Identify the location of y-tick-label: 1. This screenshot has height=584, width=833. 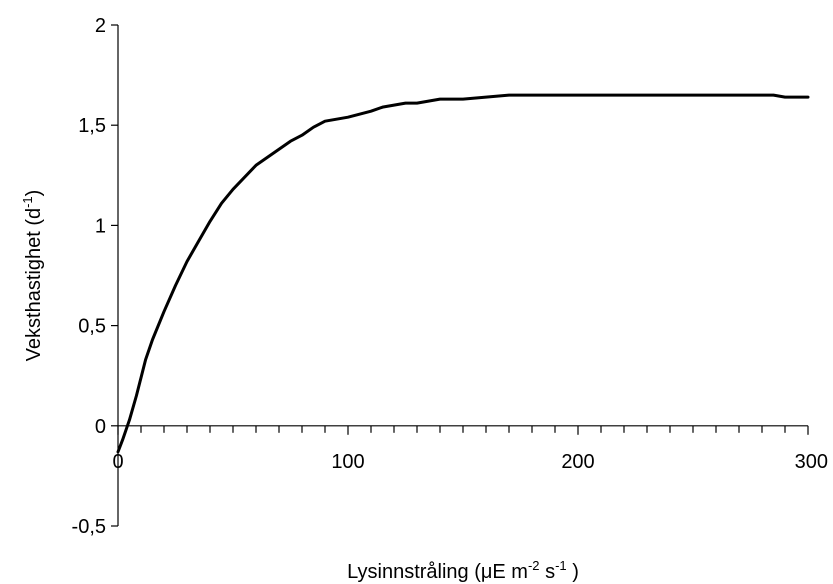
(100, 226).